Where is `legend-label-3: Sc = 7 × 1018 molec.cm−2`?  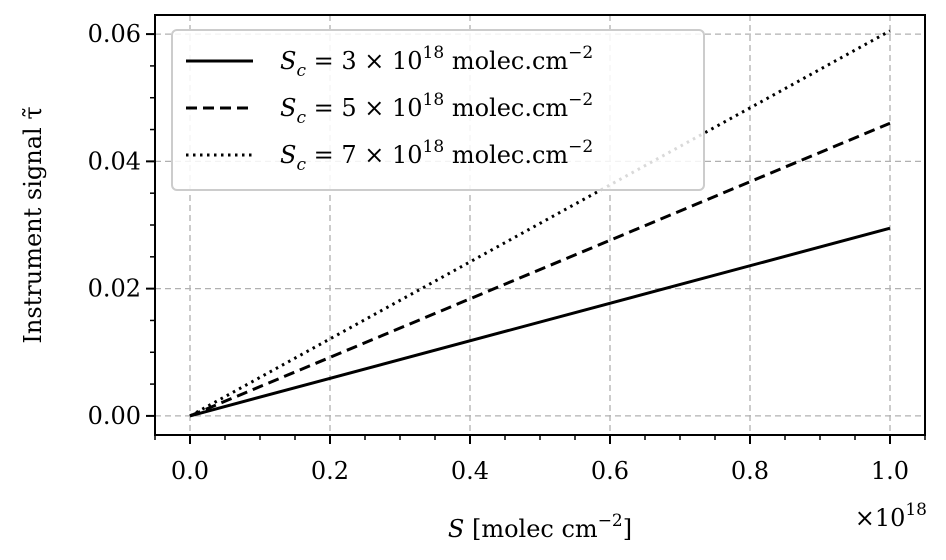 legend-label-3: Sc = 7 × 1018 molec.cm−2 is located at coordinates (436, 156).